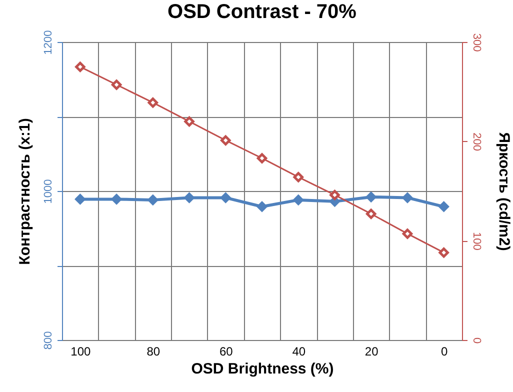 This screenshot has width=513, height=392. What do you see at coordinates (299, 351) in the screenshot?
I see `x-tick-label: 40` at bounding box center [299, 351].